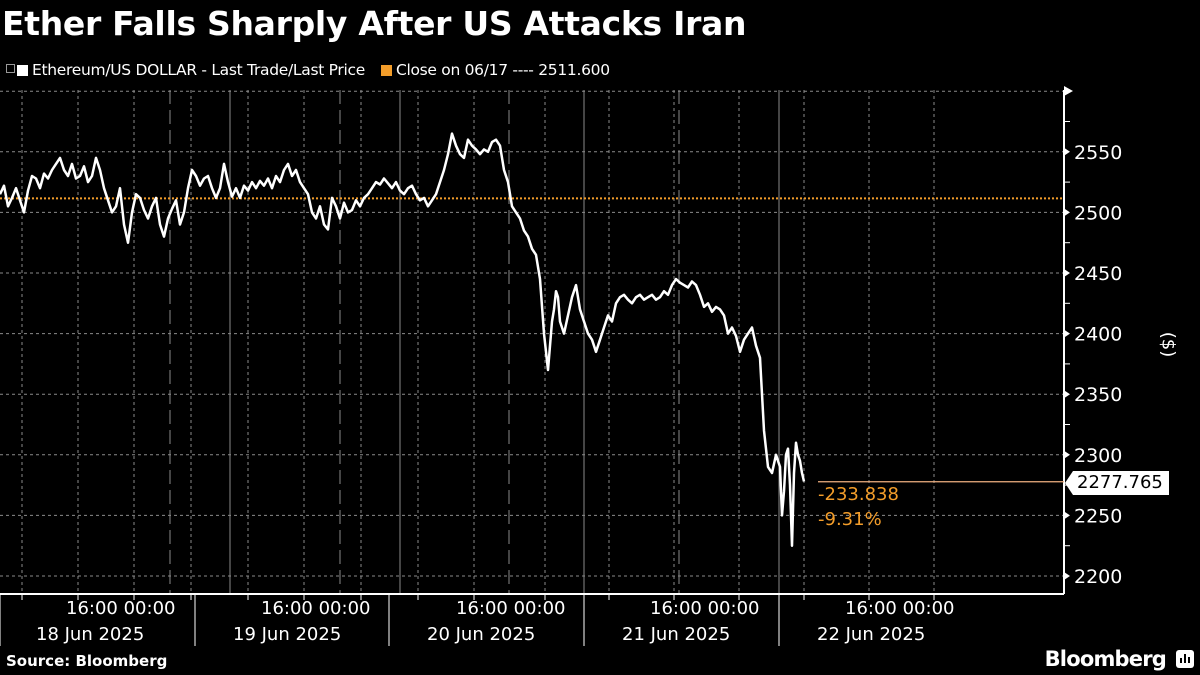 The width and height of the screenshot is (1200, 675). I want to click on svg-text: 2200, so click(1098, 577).